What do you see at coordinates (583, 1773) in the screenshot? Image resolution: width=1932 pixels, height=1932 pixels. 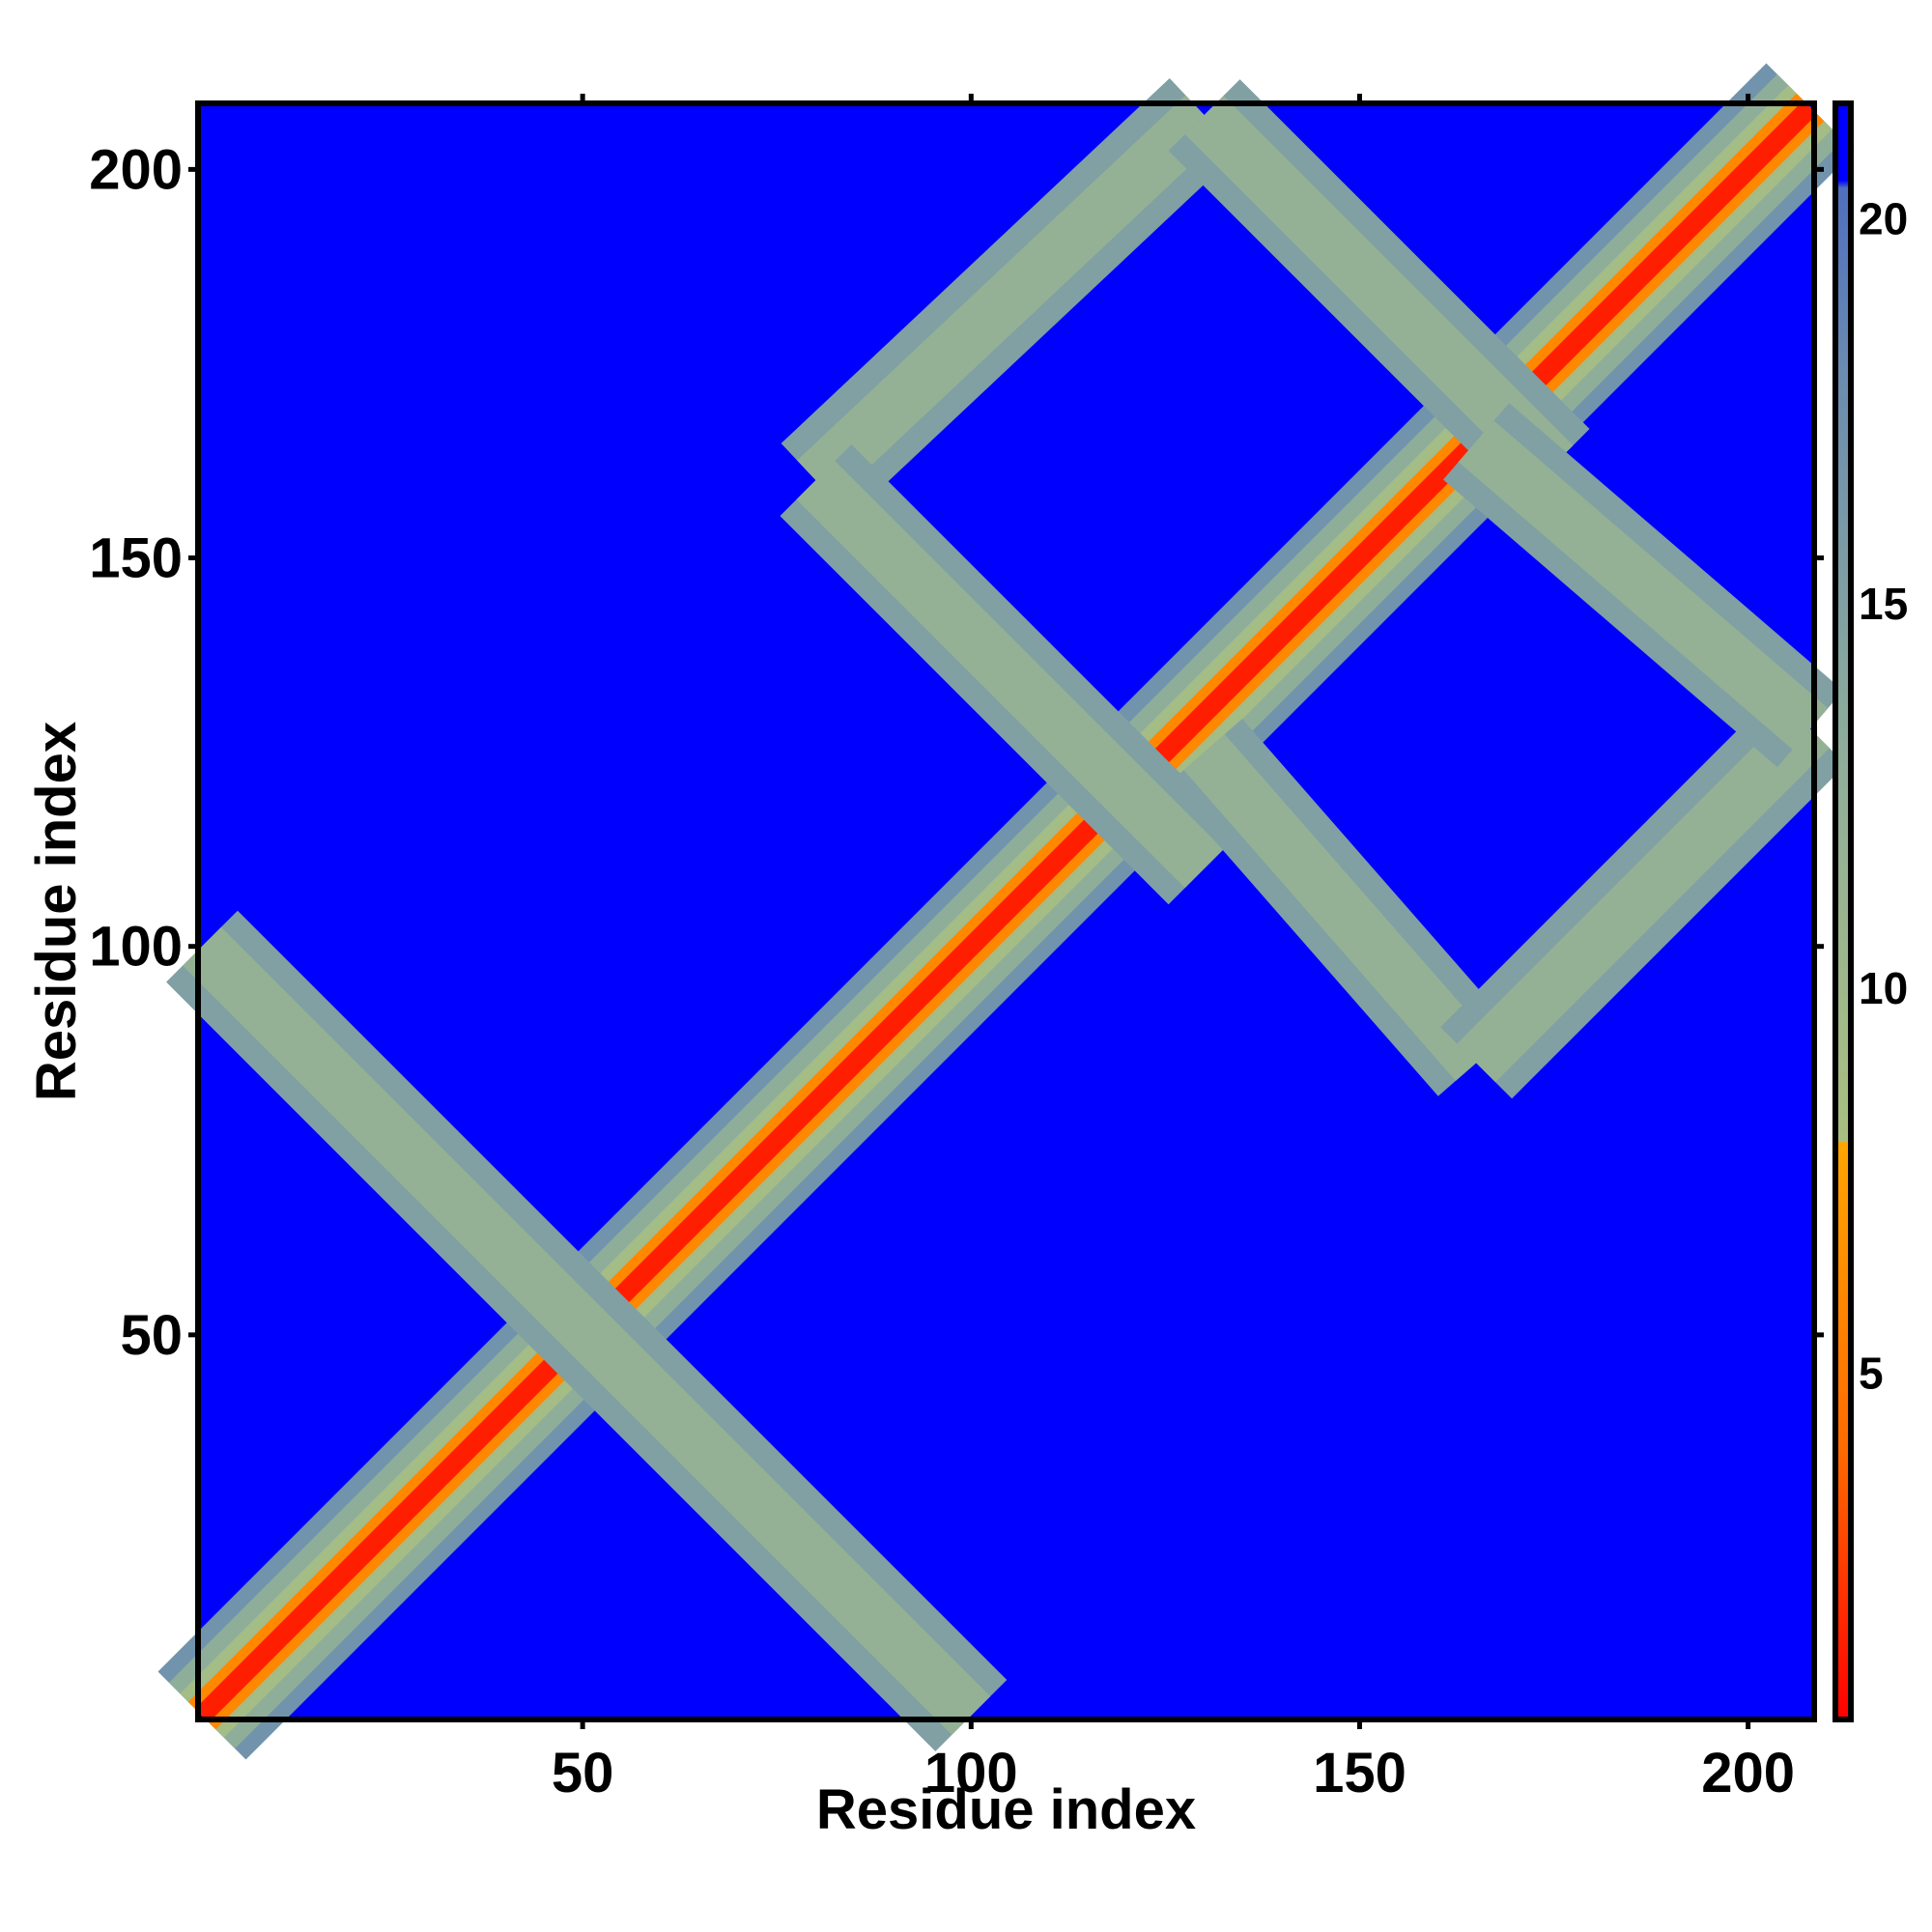 I see `x-tick-label: 50` at bounding box center [583, 1773].